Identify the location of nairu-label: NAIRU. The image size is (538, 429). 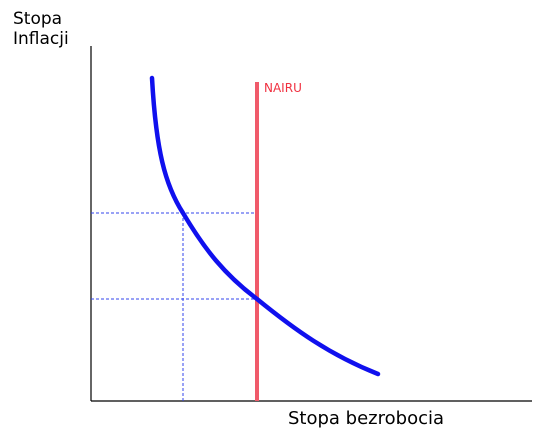
(283, 88).